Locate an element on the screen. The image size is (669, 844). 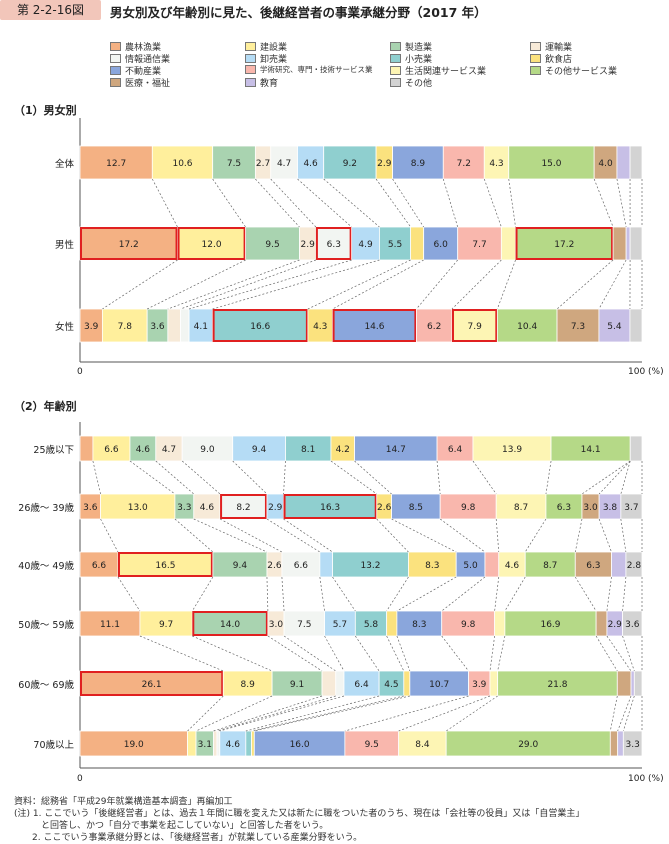
data-label: 10.6 is located at coordinates (182, 164).